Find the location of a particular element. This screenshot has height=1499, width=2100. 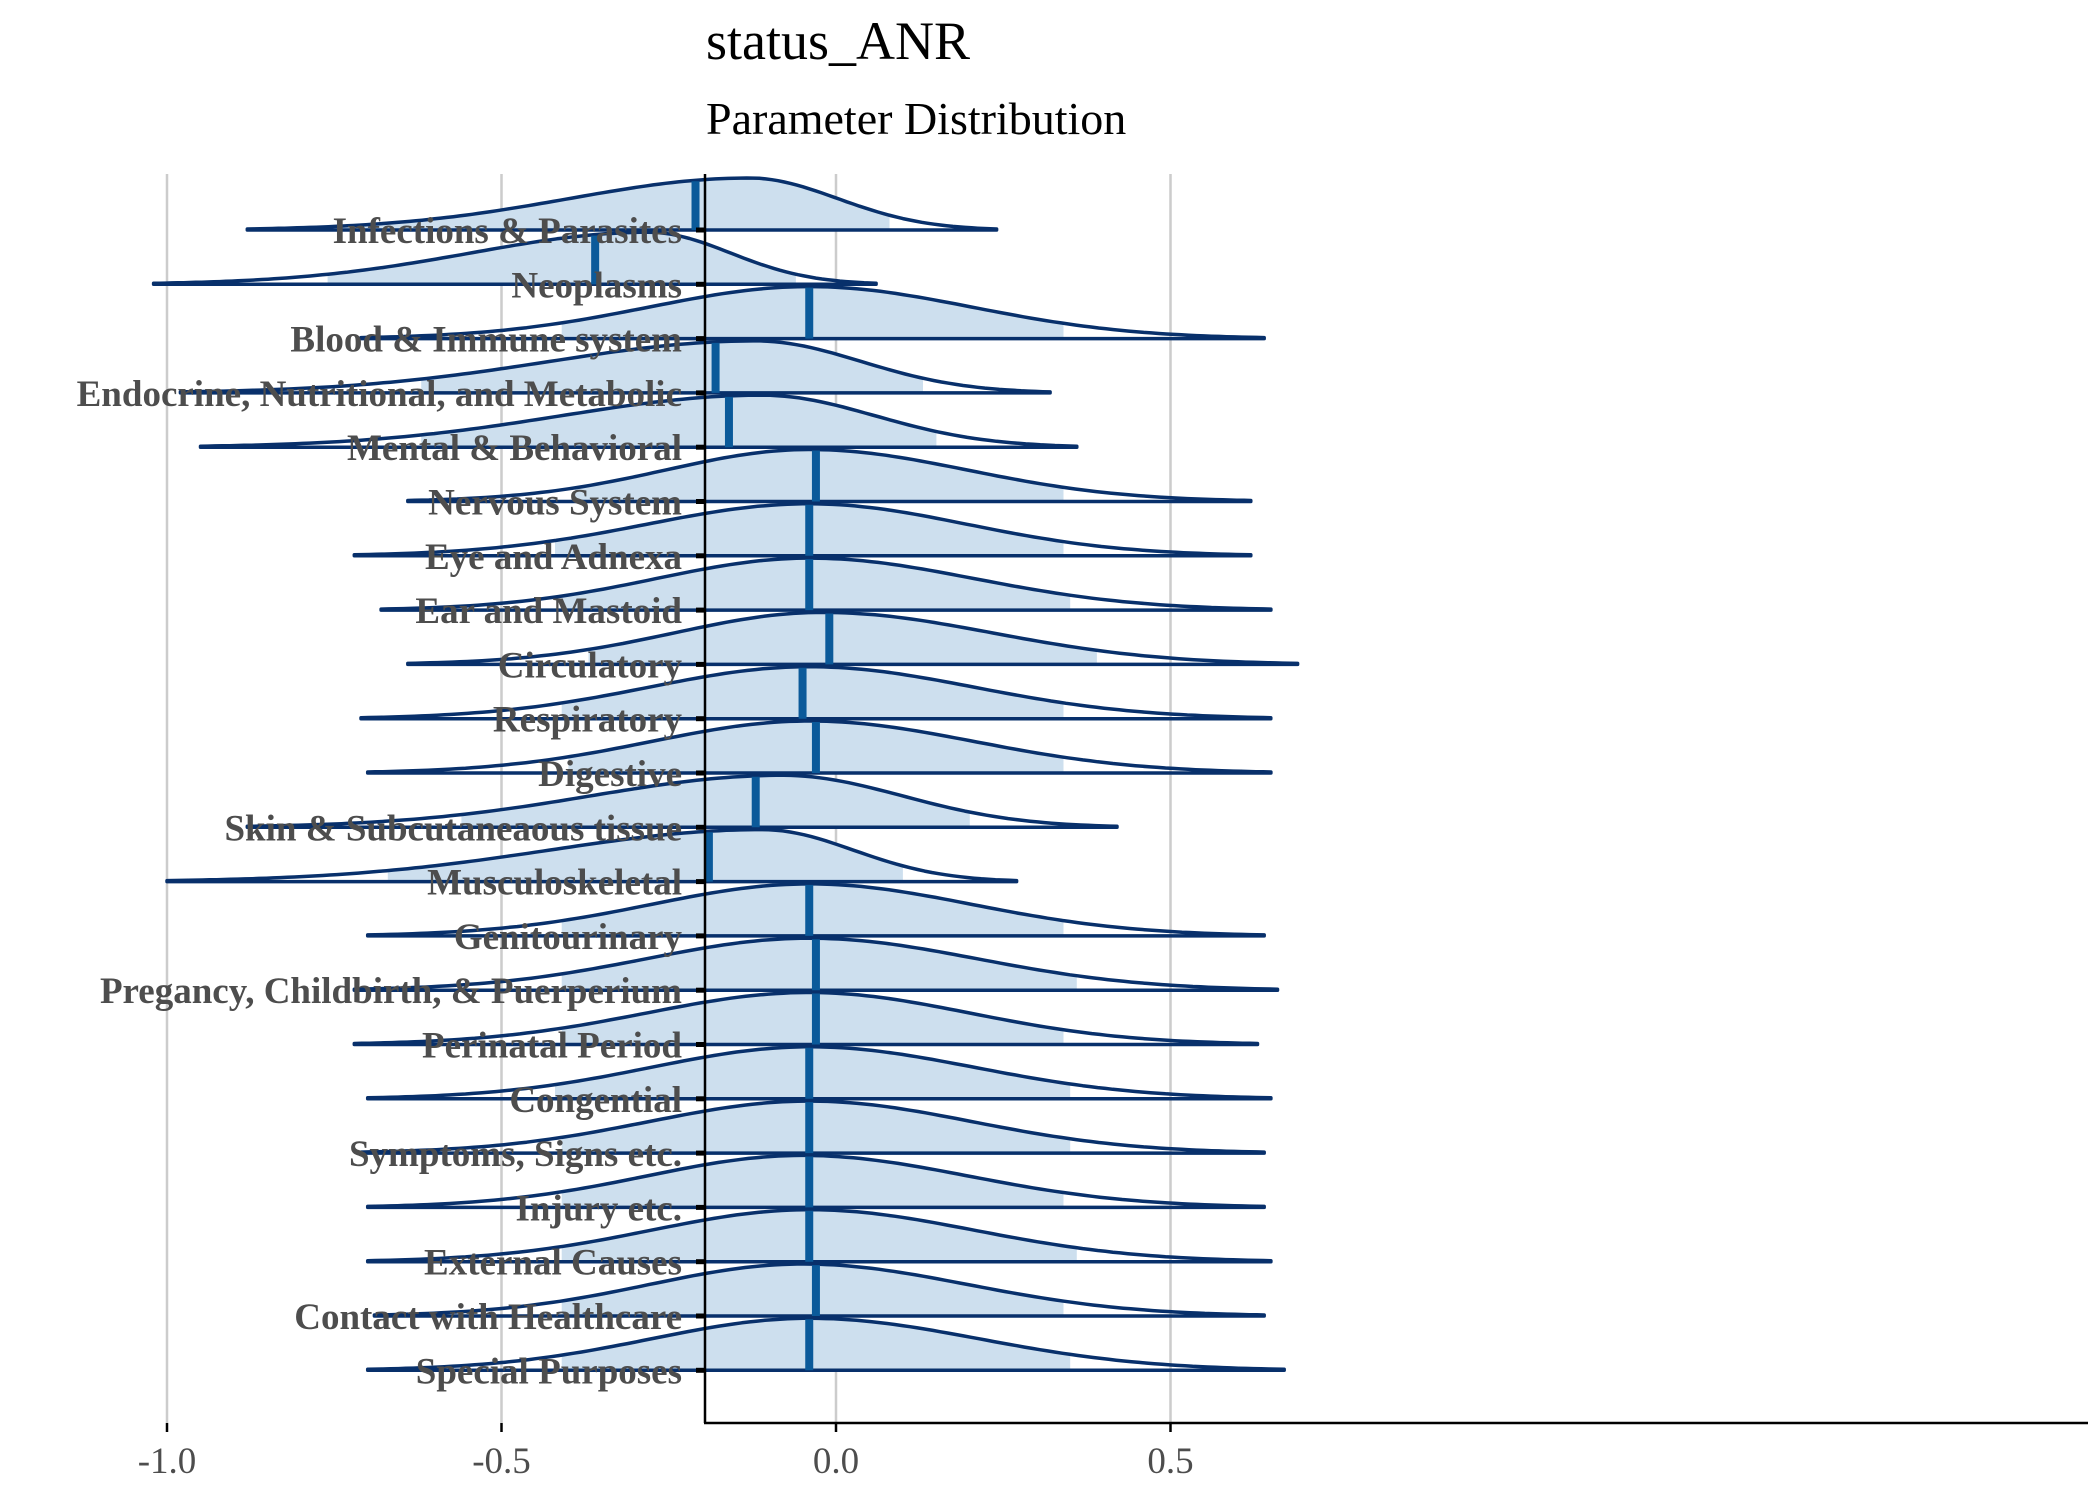

category-label: Digestive is located at coordinates (610, 774).